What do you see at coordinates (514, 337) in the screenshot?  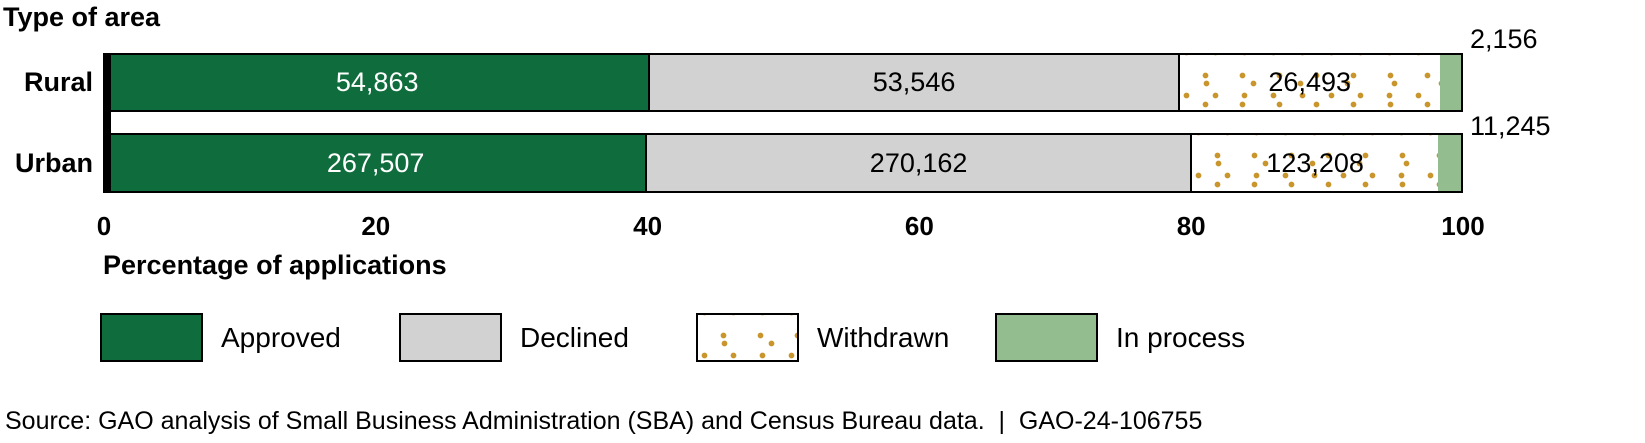 I see `legend-item-declined: Declined` at bounding box center [514, 337].